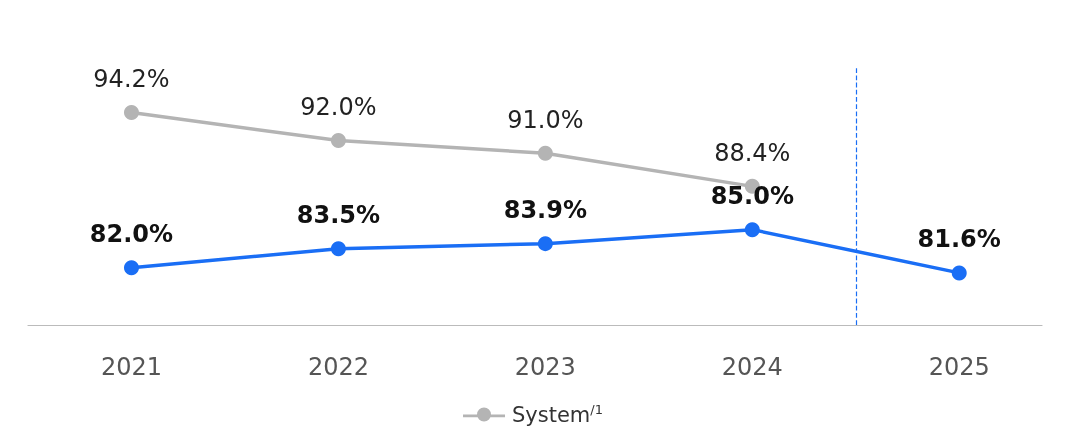 This screenshot has width=1066, height=438. I want to click on data-label: 91.0%, so click(545, 119).